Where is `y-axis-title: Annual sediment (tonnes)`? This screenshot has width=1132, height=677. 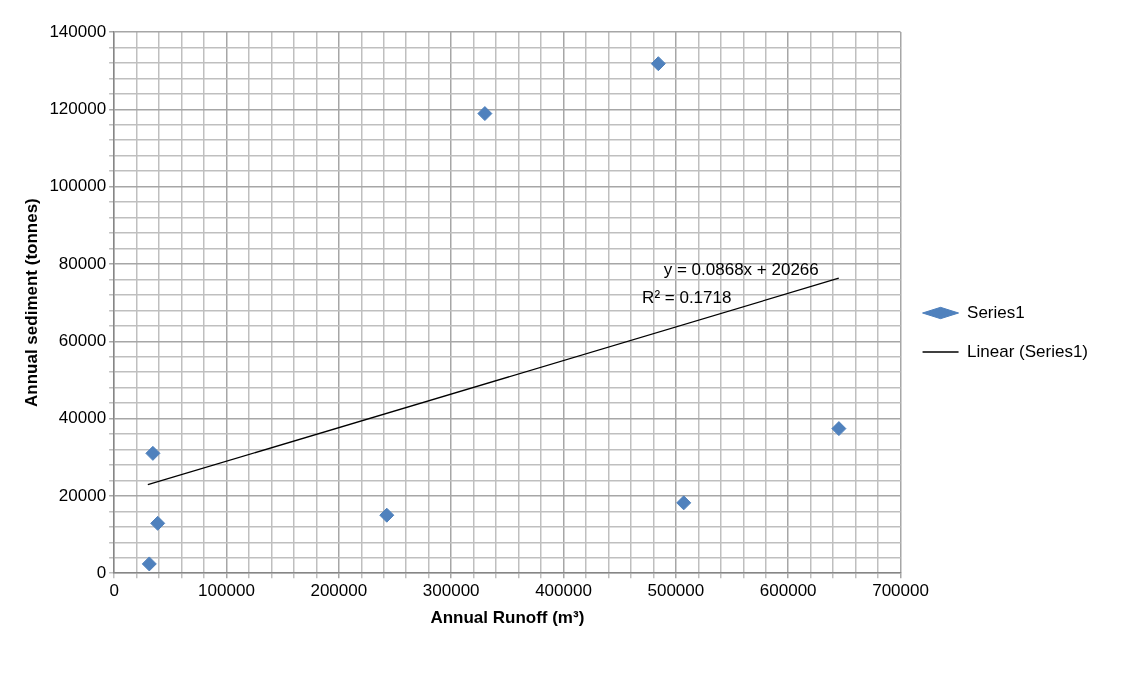 y-axis-title: Annual sediment (tonnes) is located at coordinates (31, 302).